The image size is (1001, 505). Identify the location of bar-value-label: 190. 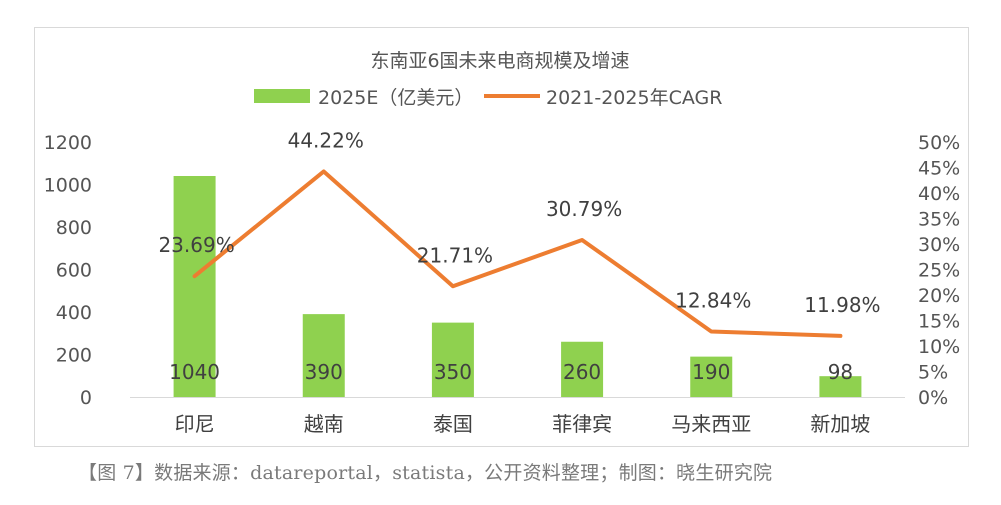
(711, 372).